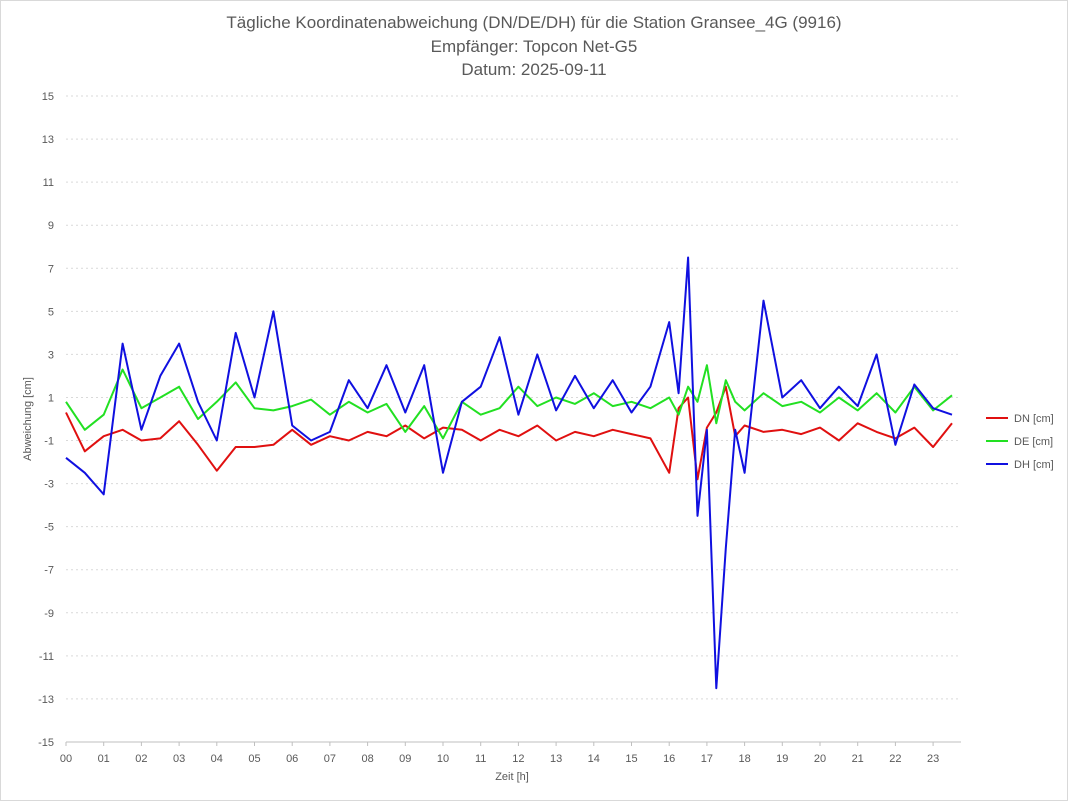 This screenshot has height=801, width=1068. Describe the element at coordinates (46, 420) in the screenshot. I see `y-axis-ticks: 15 13 11 9 7 5 3 1 -1 -3 -5 -7 -9 -11 -13 -15` at that location.